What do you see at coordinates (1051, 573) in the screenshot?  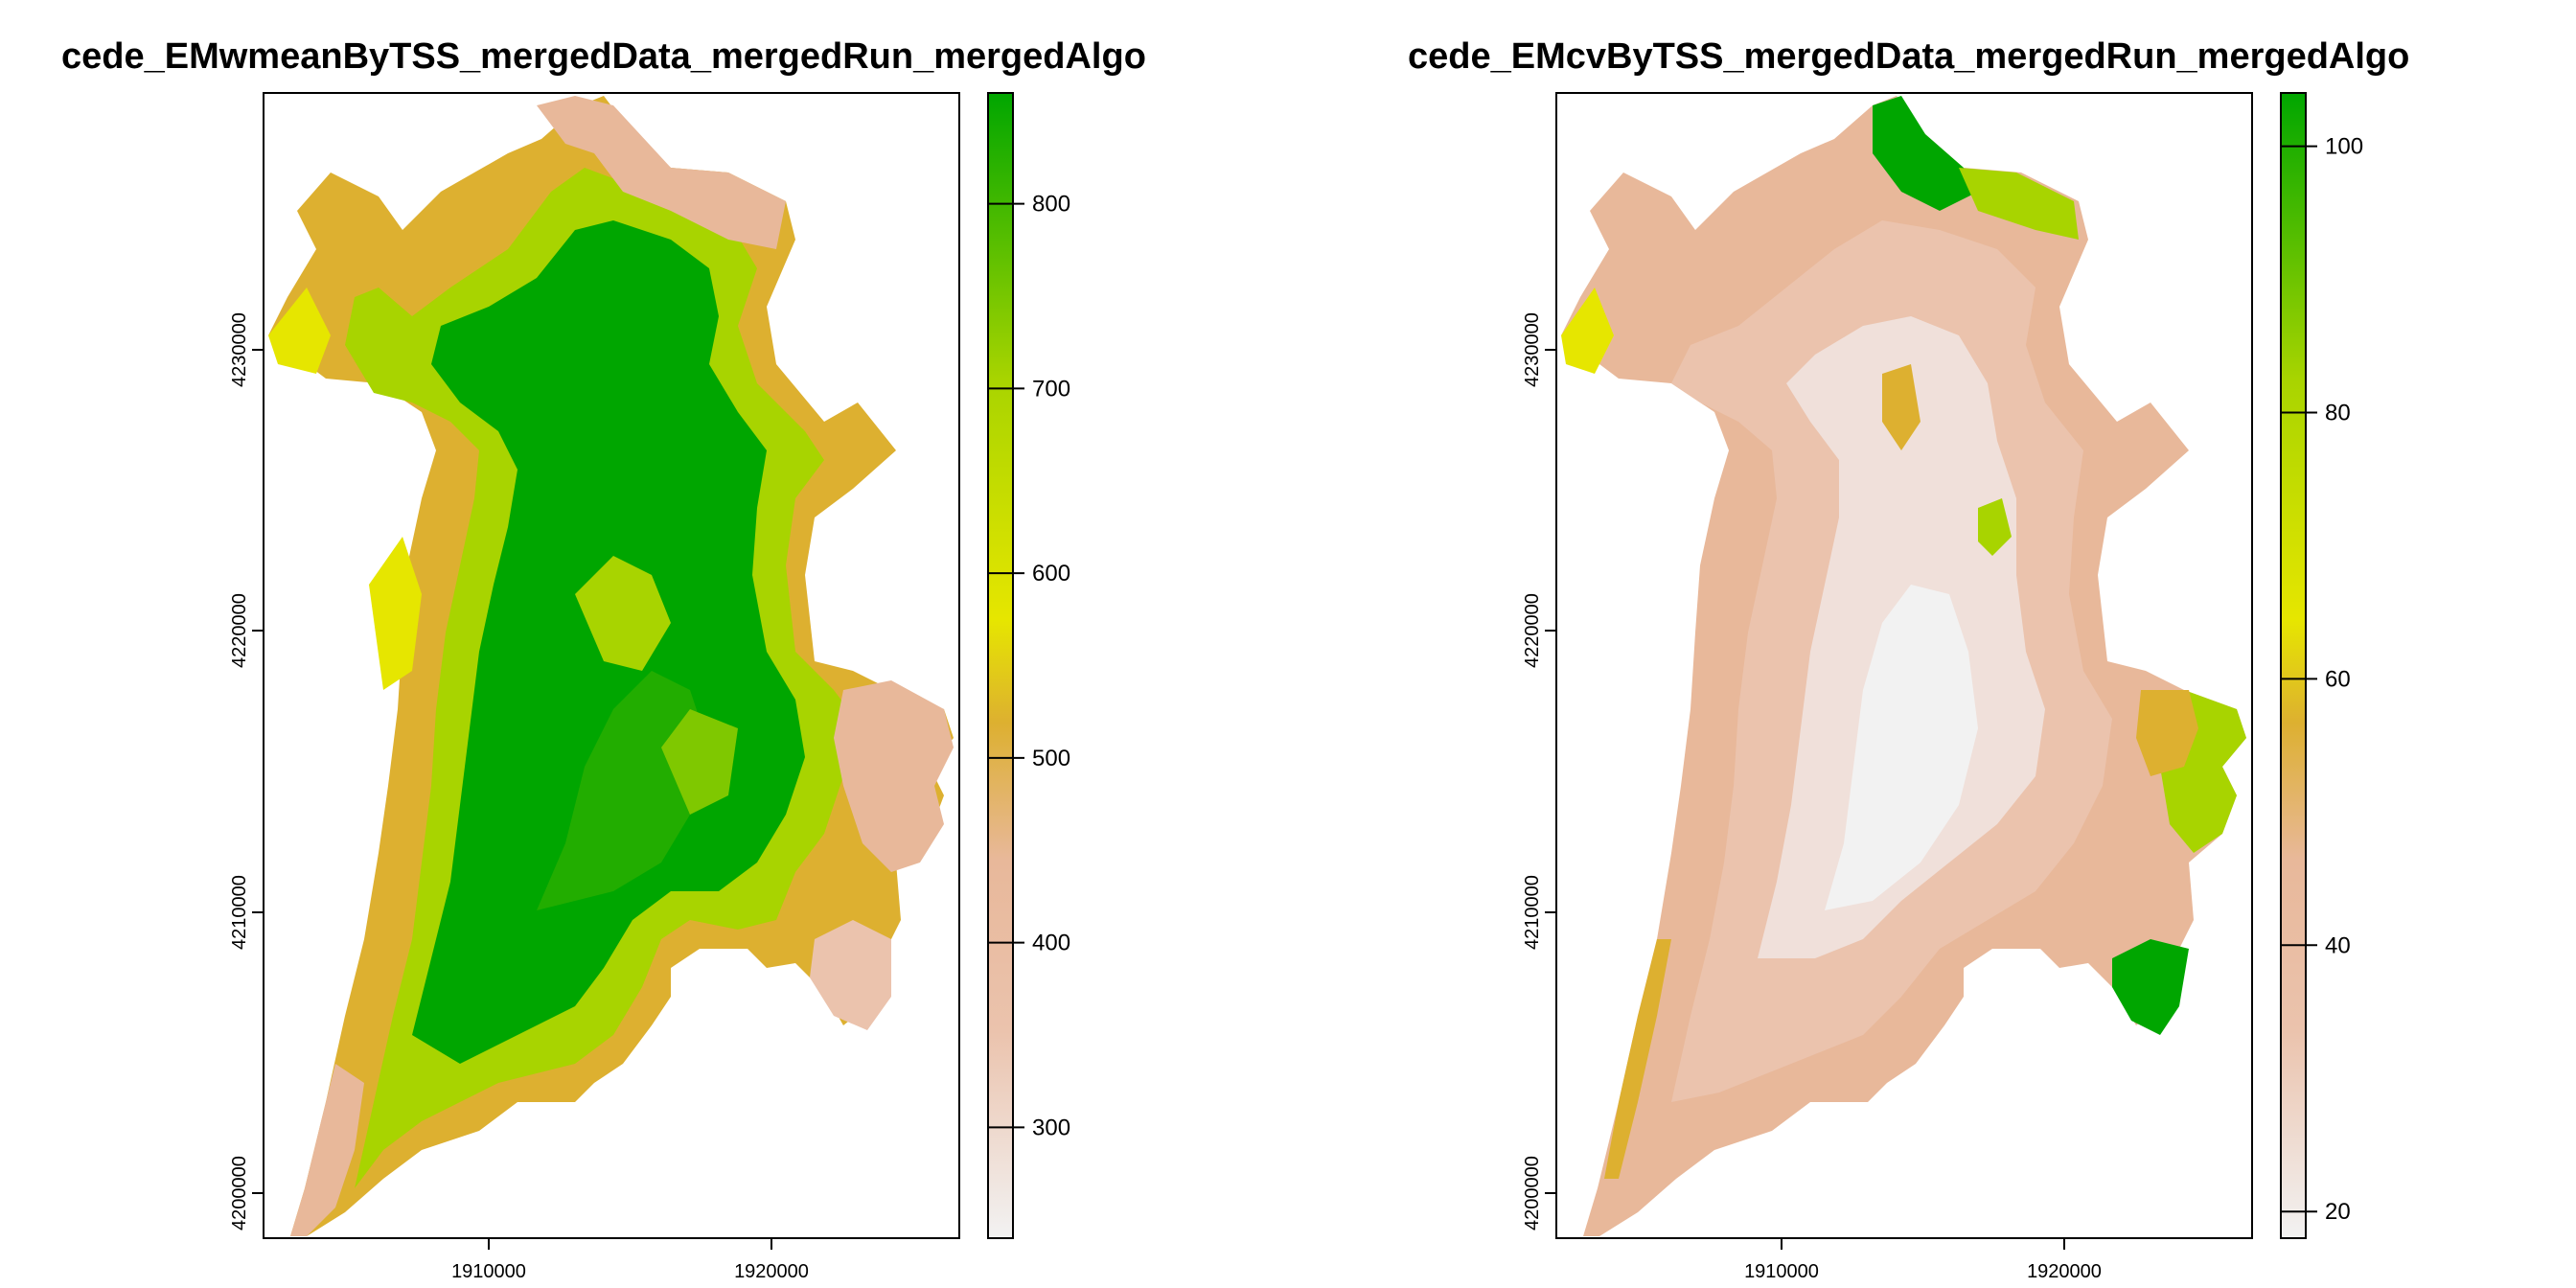 I see `legend-tick-label: 600` at bounding box center [1051, 573].